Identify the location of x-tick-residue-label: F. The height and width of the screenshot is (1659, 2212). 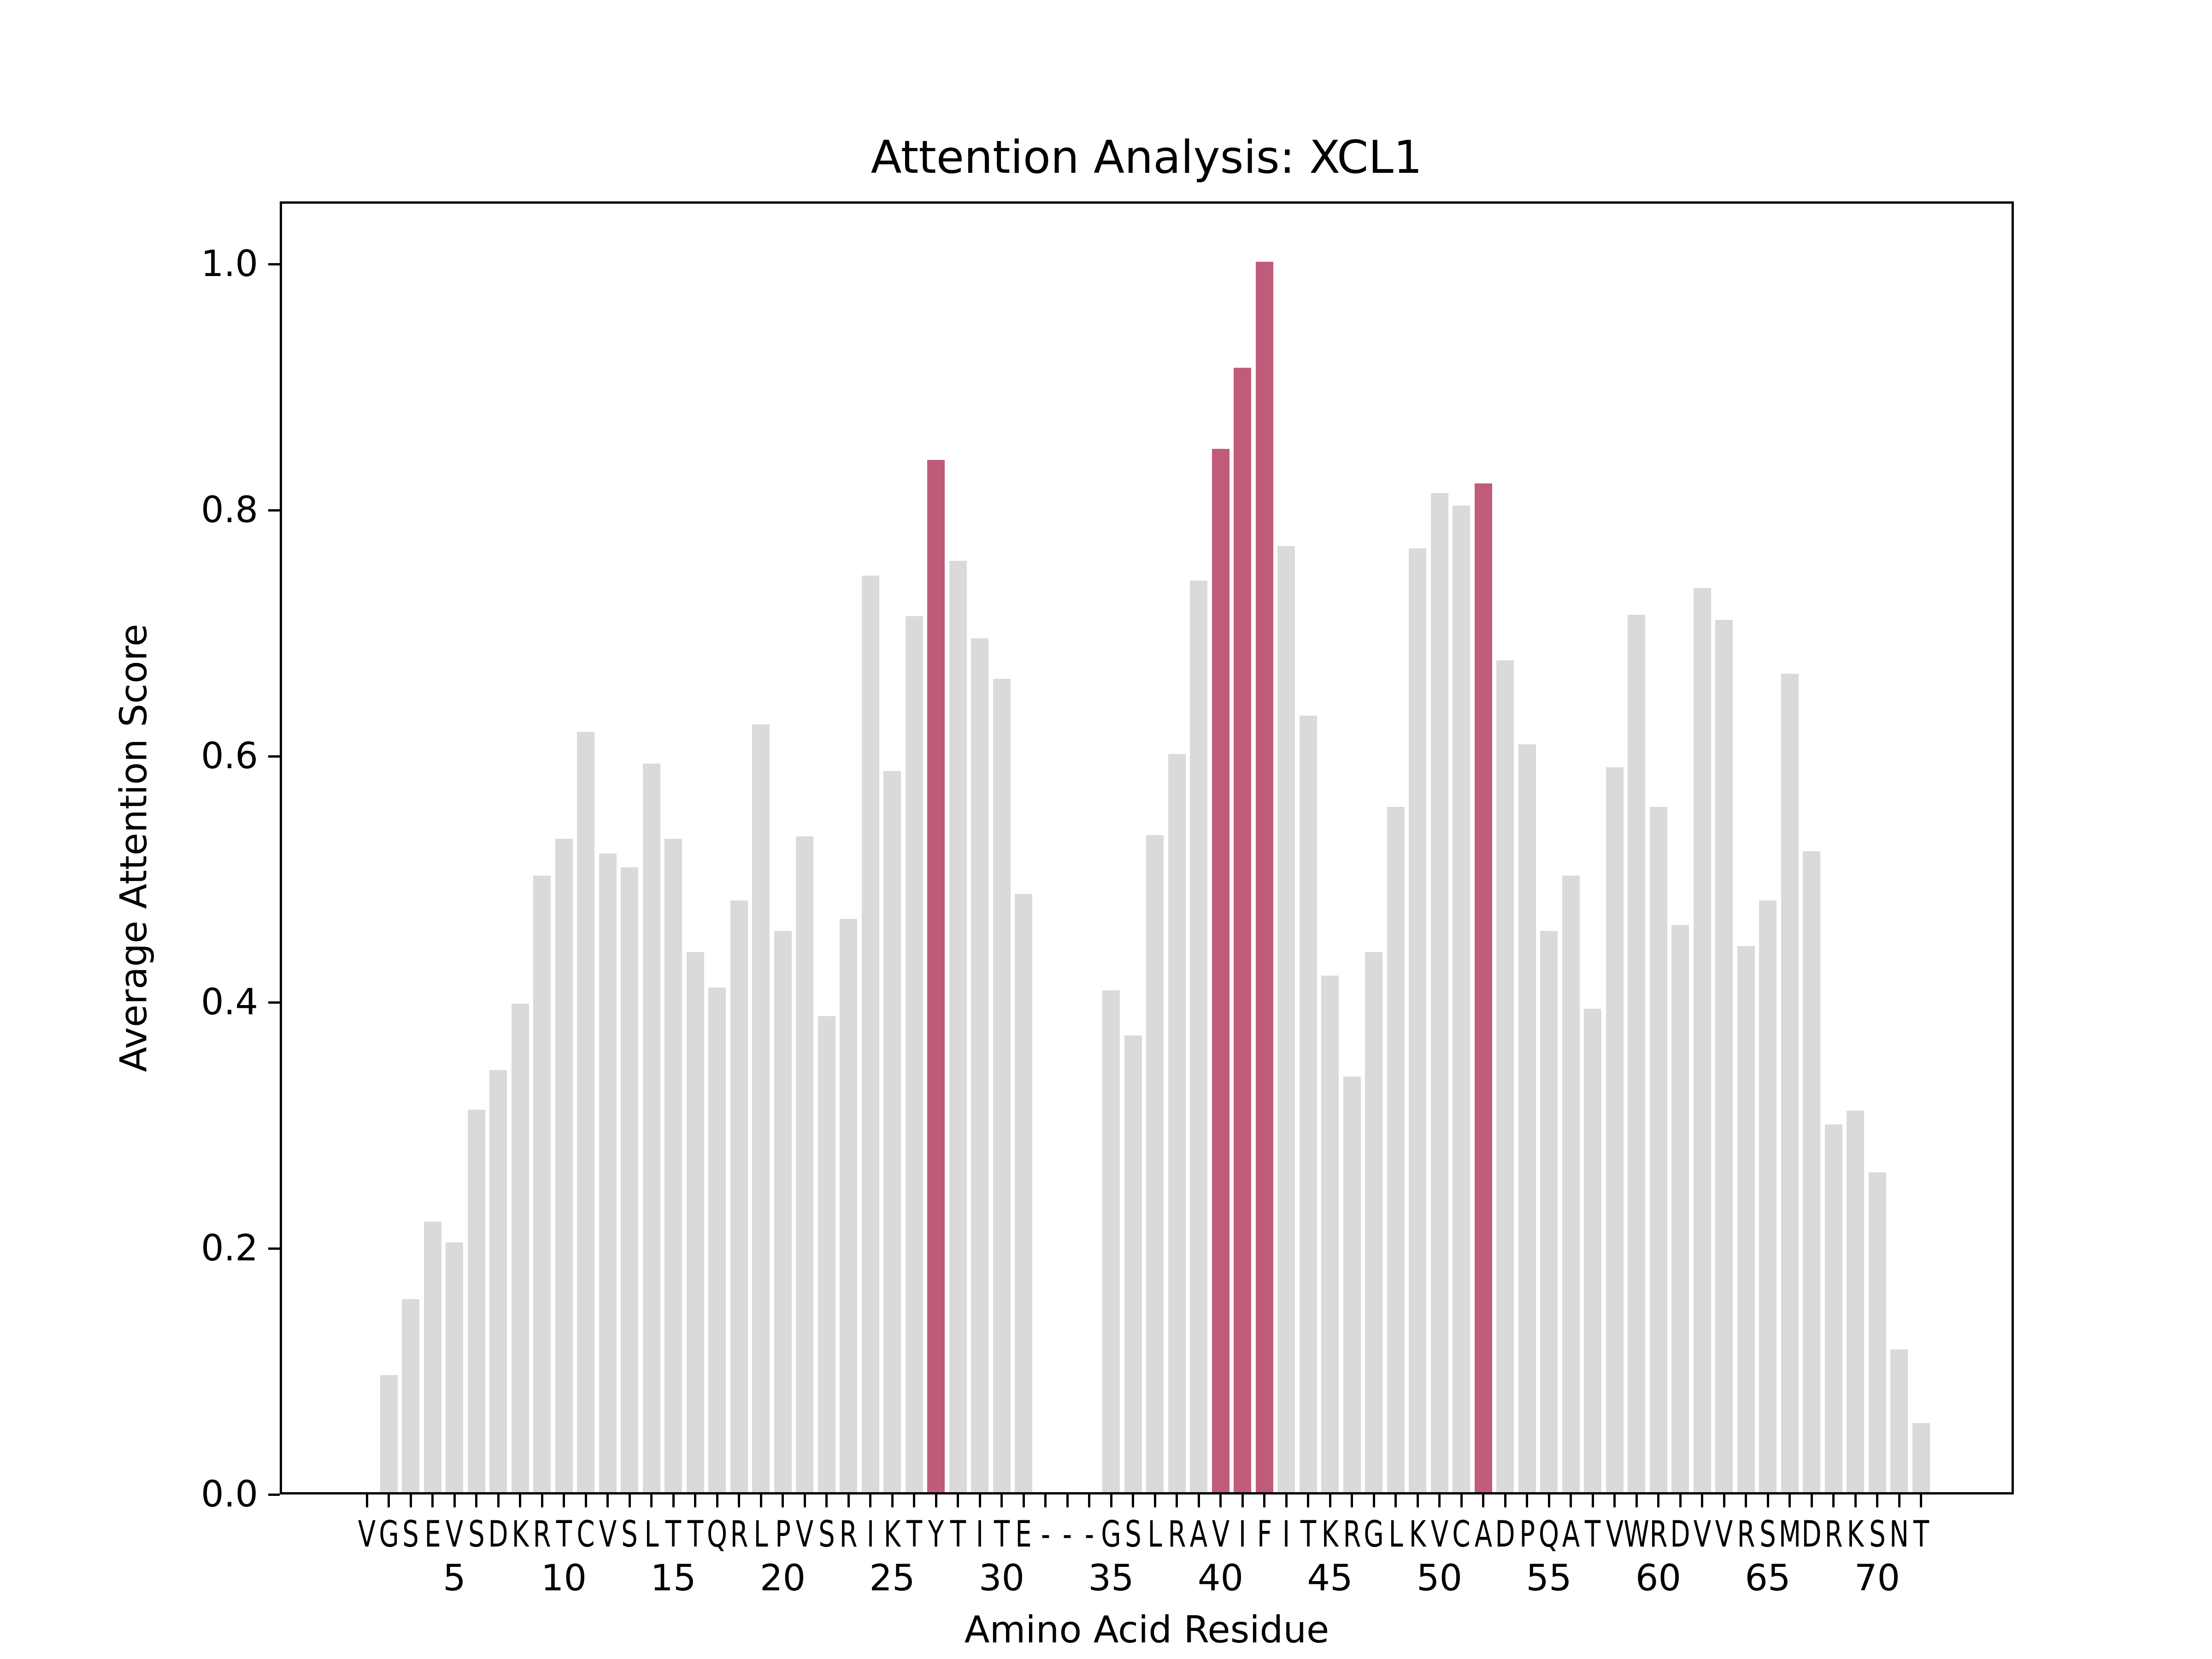
(1264, 1534).